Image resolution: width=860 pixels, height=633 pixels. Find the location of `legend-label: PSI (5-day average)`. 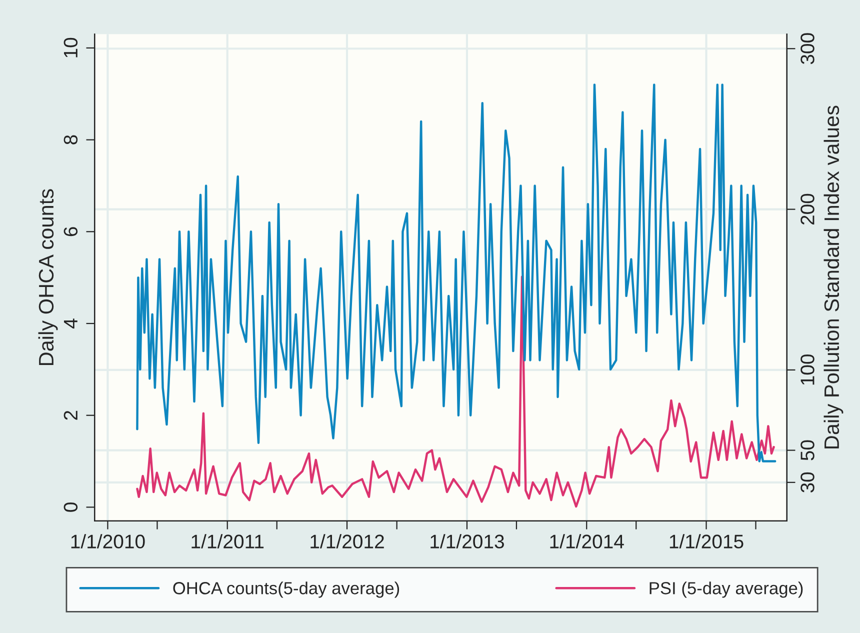

legend-label: PSI (5-day average) is located at coordinates (726, 590).